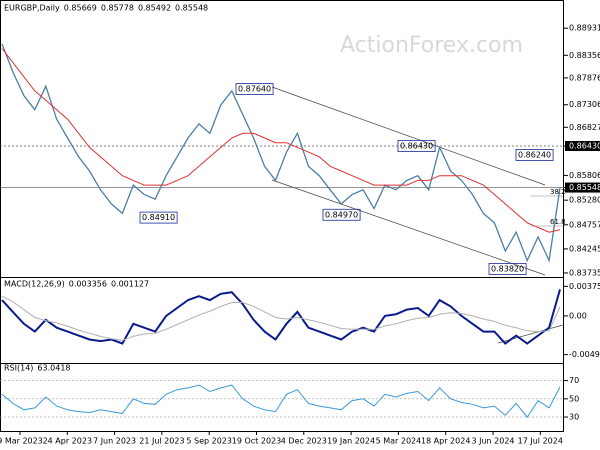 This screenshot has width=600, height=450. Describe the element at coordinates (584, 127) in the screenshot. I see `y-tick-label: 0.86827` at that location.